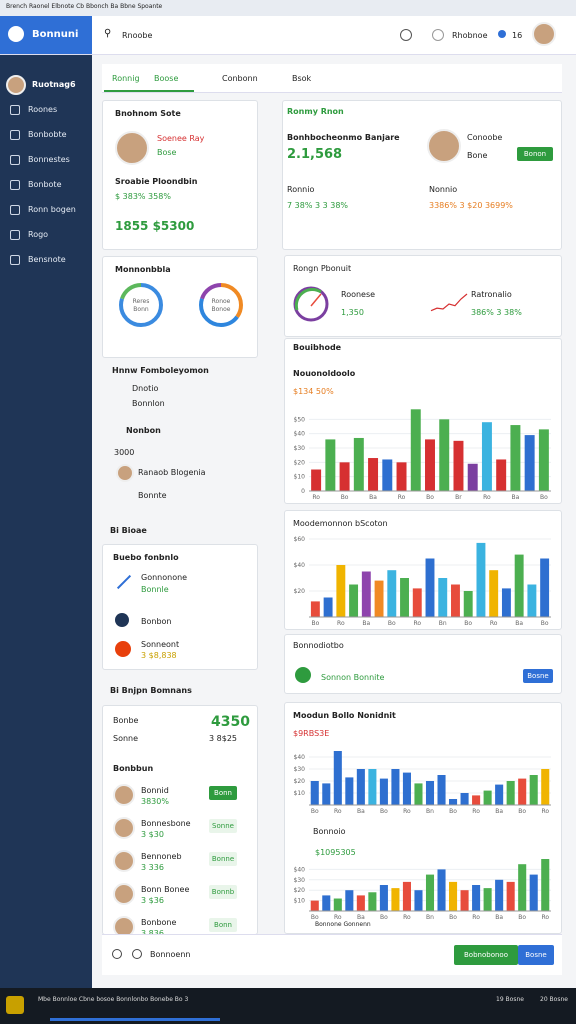  I want to click on subtitle: Nouonoldoolo, so click(324, 373).